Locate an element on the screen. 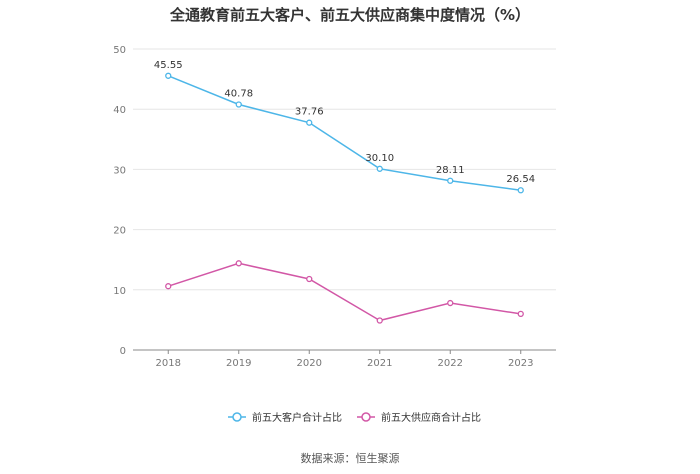 This screenshot has height=474, width=700. data-source: 数据来源：恒生聚源 is located at coordinates (350, 458).